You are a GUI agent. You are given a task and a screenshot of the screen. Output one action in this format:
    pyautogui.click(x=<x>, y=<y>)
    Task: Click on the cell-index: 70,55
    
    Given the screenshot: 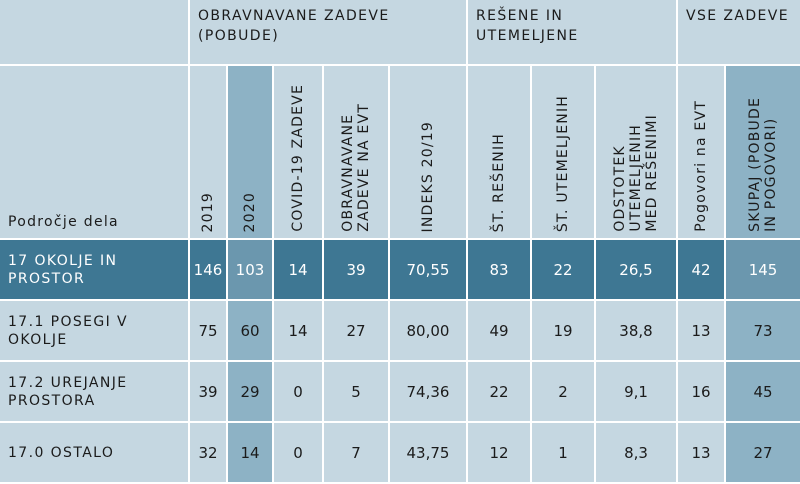 What is the action you would take?
    pyautogui.click(x=429, y=270)
    